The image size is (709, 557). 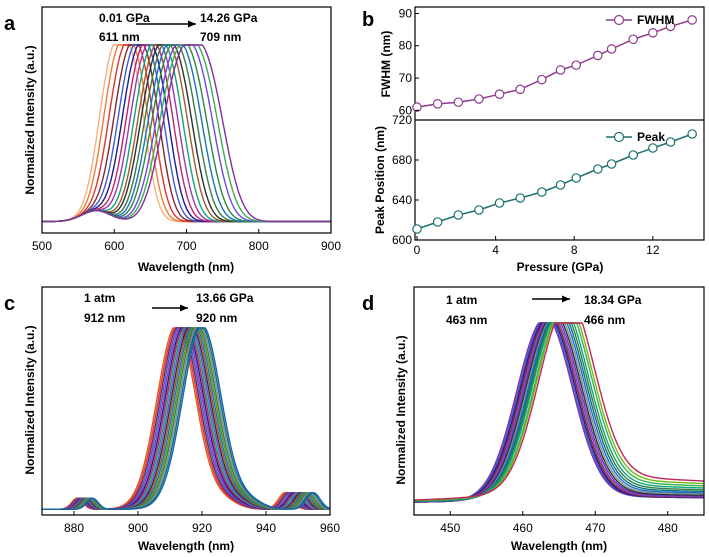 I want to click on b-peak-legend-label: Peak, so click(x=651, y=137).